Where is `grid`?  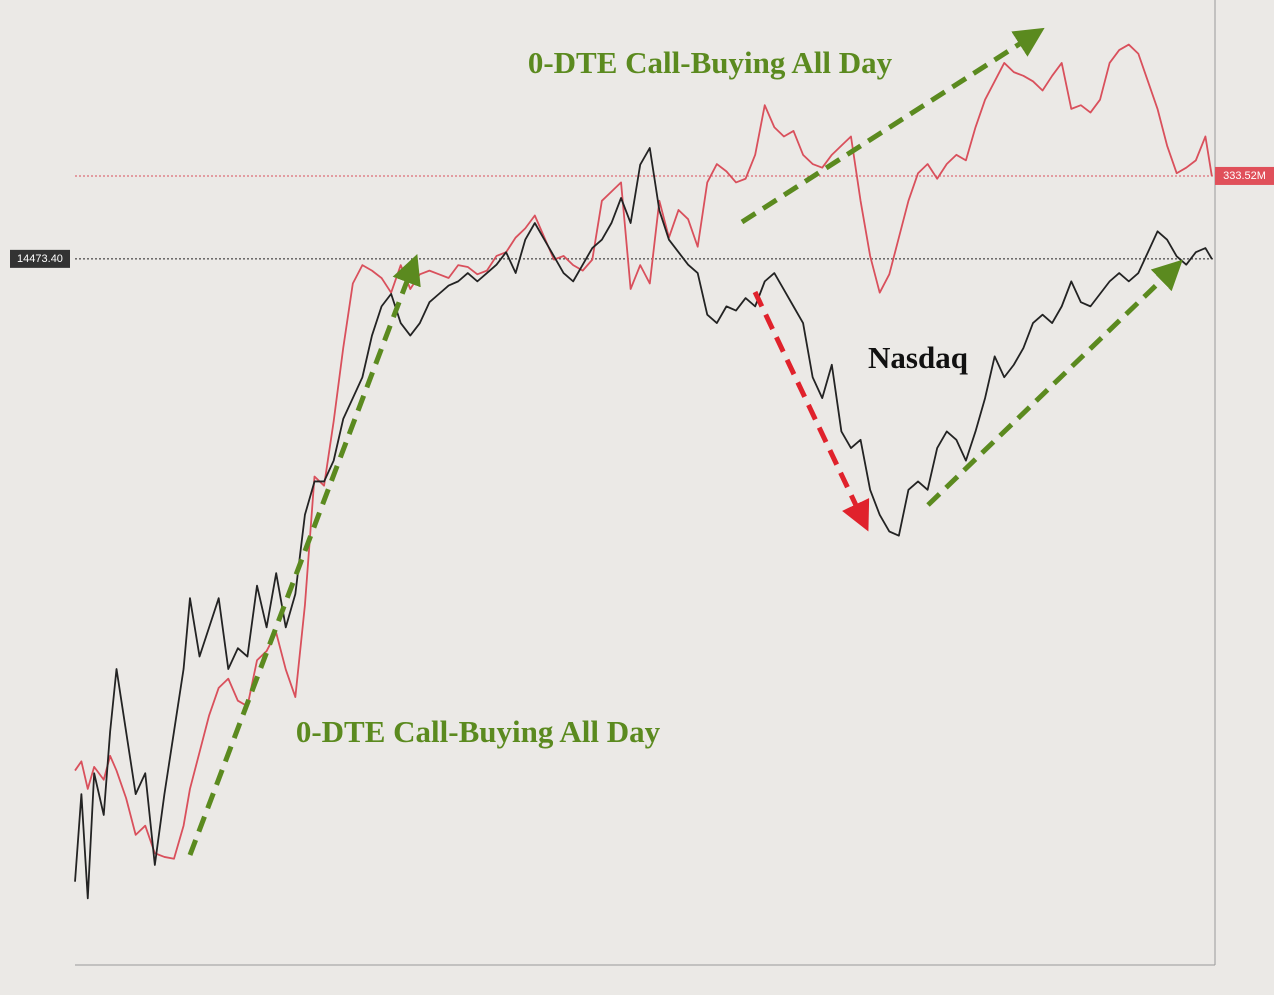 grid is located at coordinates (645, 217).